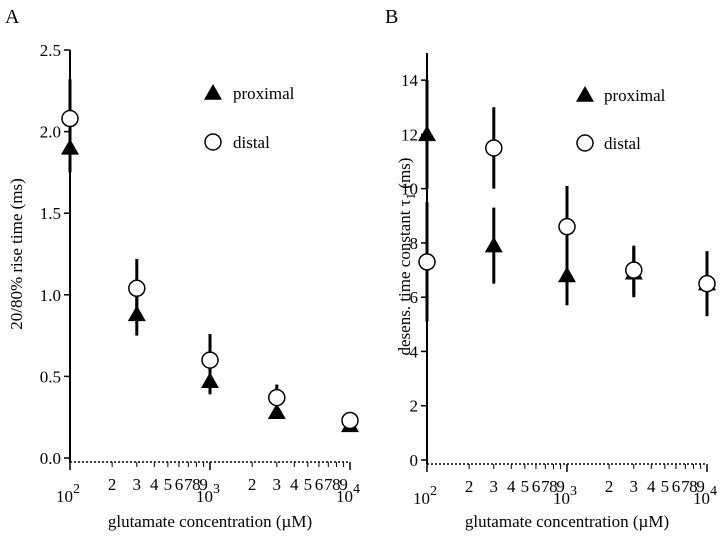 The image size is (720, 550). I want to click on y-tick-label: 1.0, so click(50, 295).